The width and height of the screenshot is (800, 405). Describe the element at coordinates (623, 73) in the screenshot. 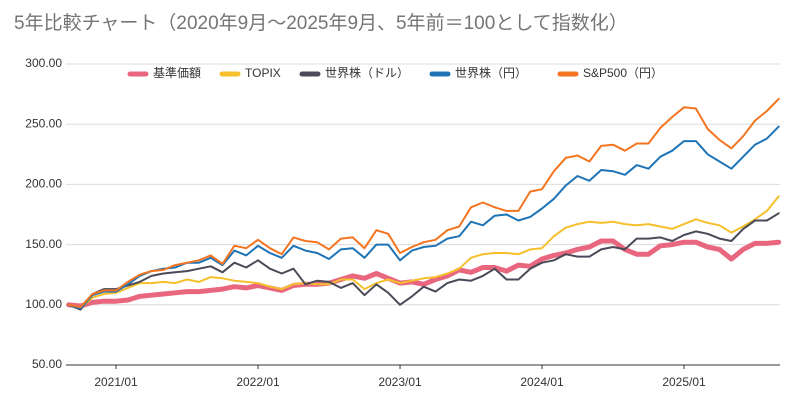

I see `legend-label: S&P500（円）` at that location.